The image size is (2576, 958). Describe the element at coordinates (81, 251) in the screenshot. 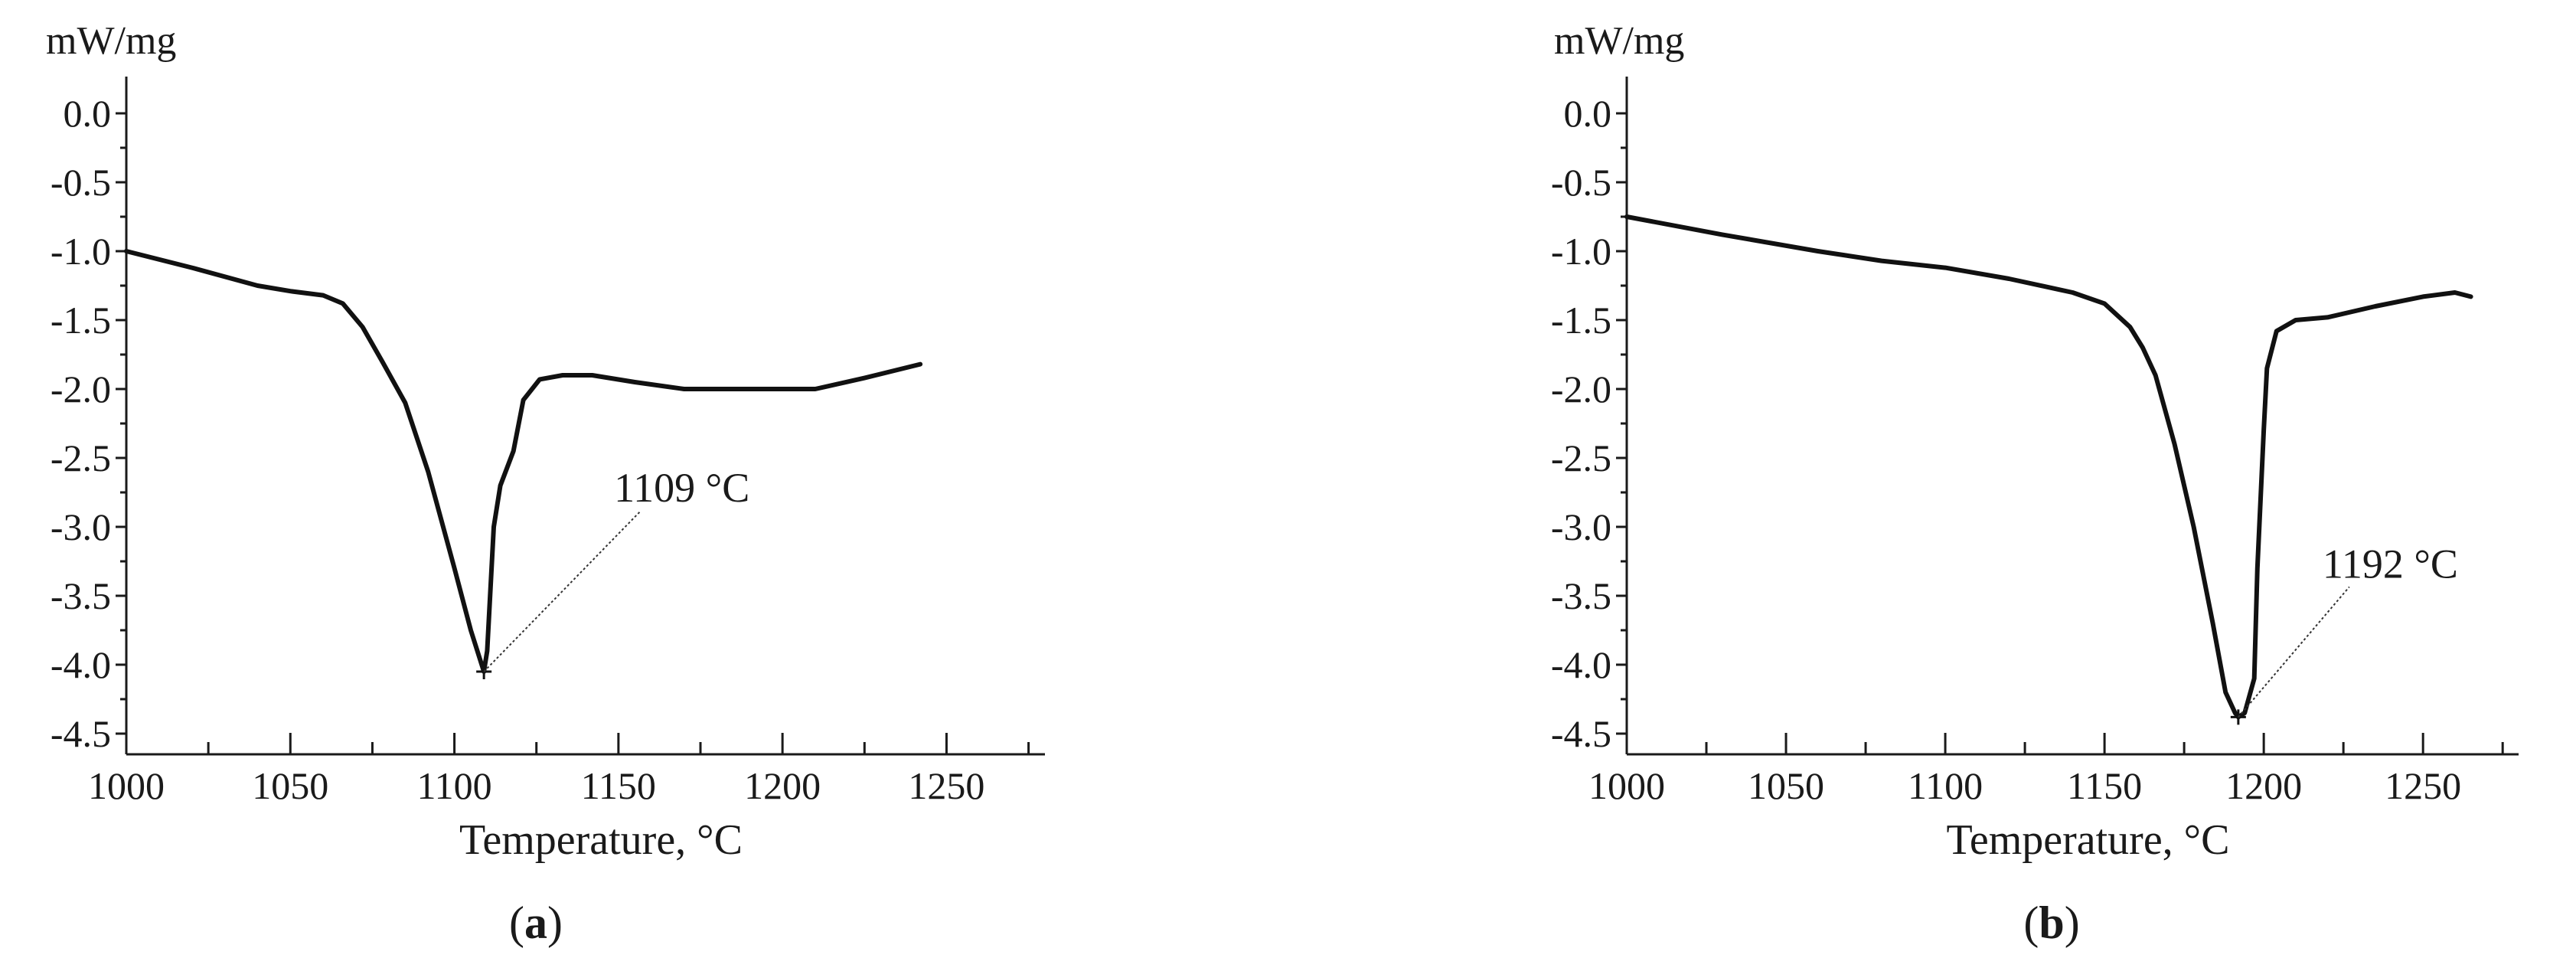

I see `panel-a-y-tick-label: -1.0` at that location.